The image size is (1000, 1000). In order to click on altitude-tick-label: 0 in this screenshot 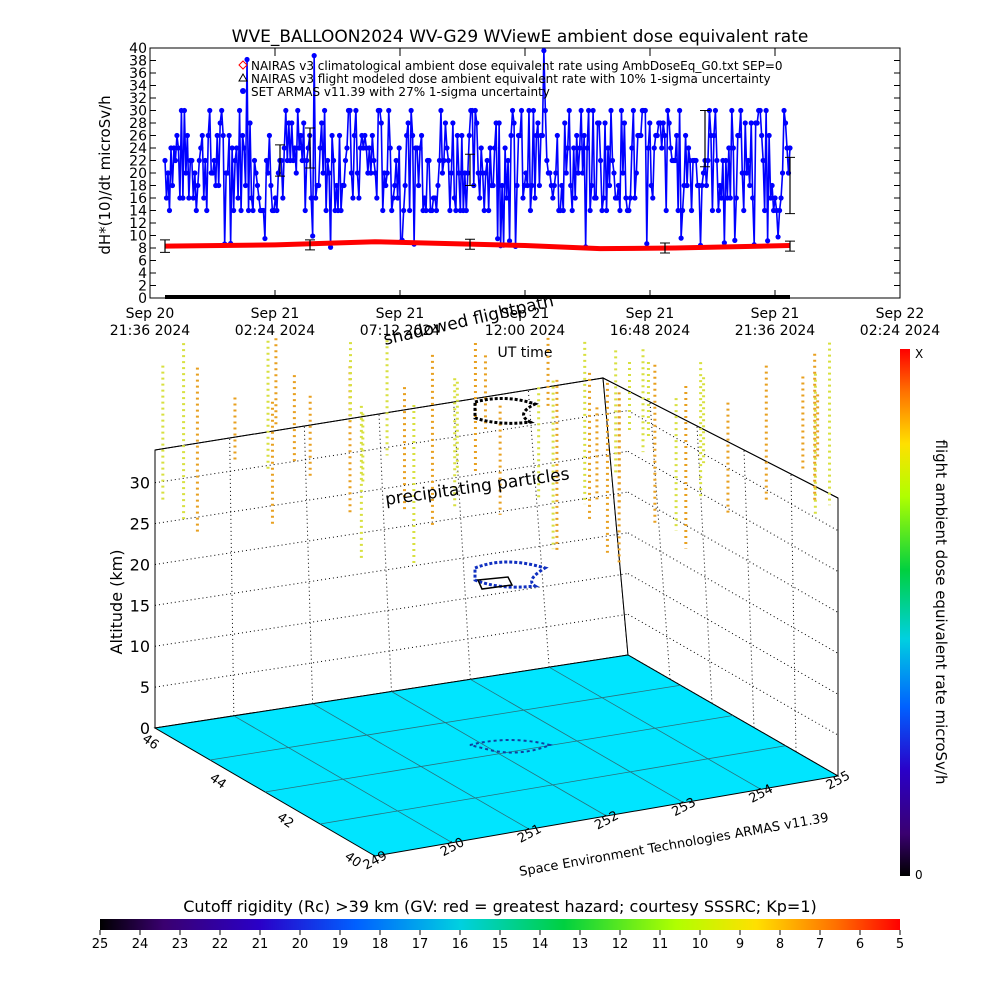, I will do `click(145, 728)`.